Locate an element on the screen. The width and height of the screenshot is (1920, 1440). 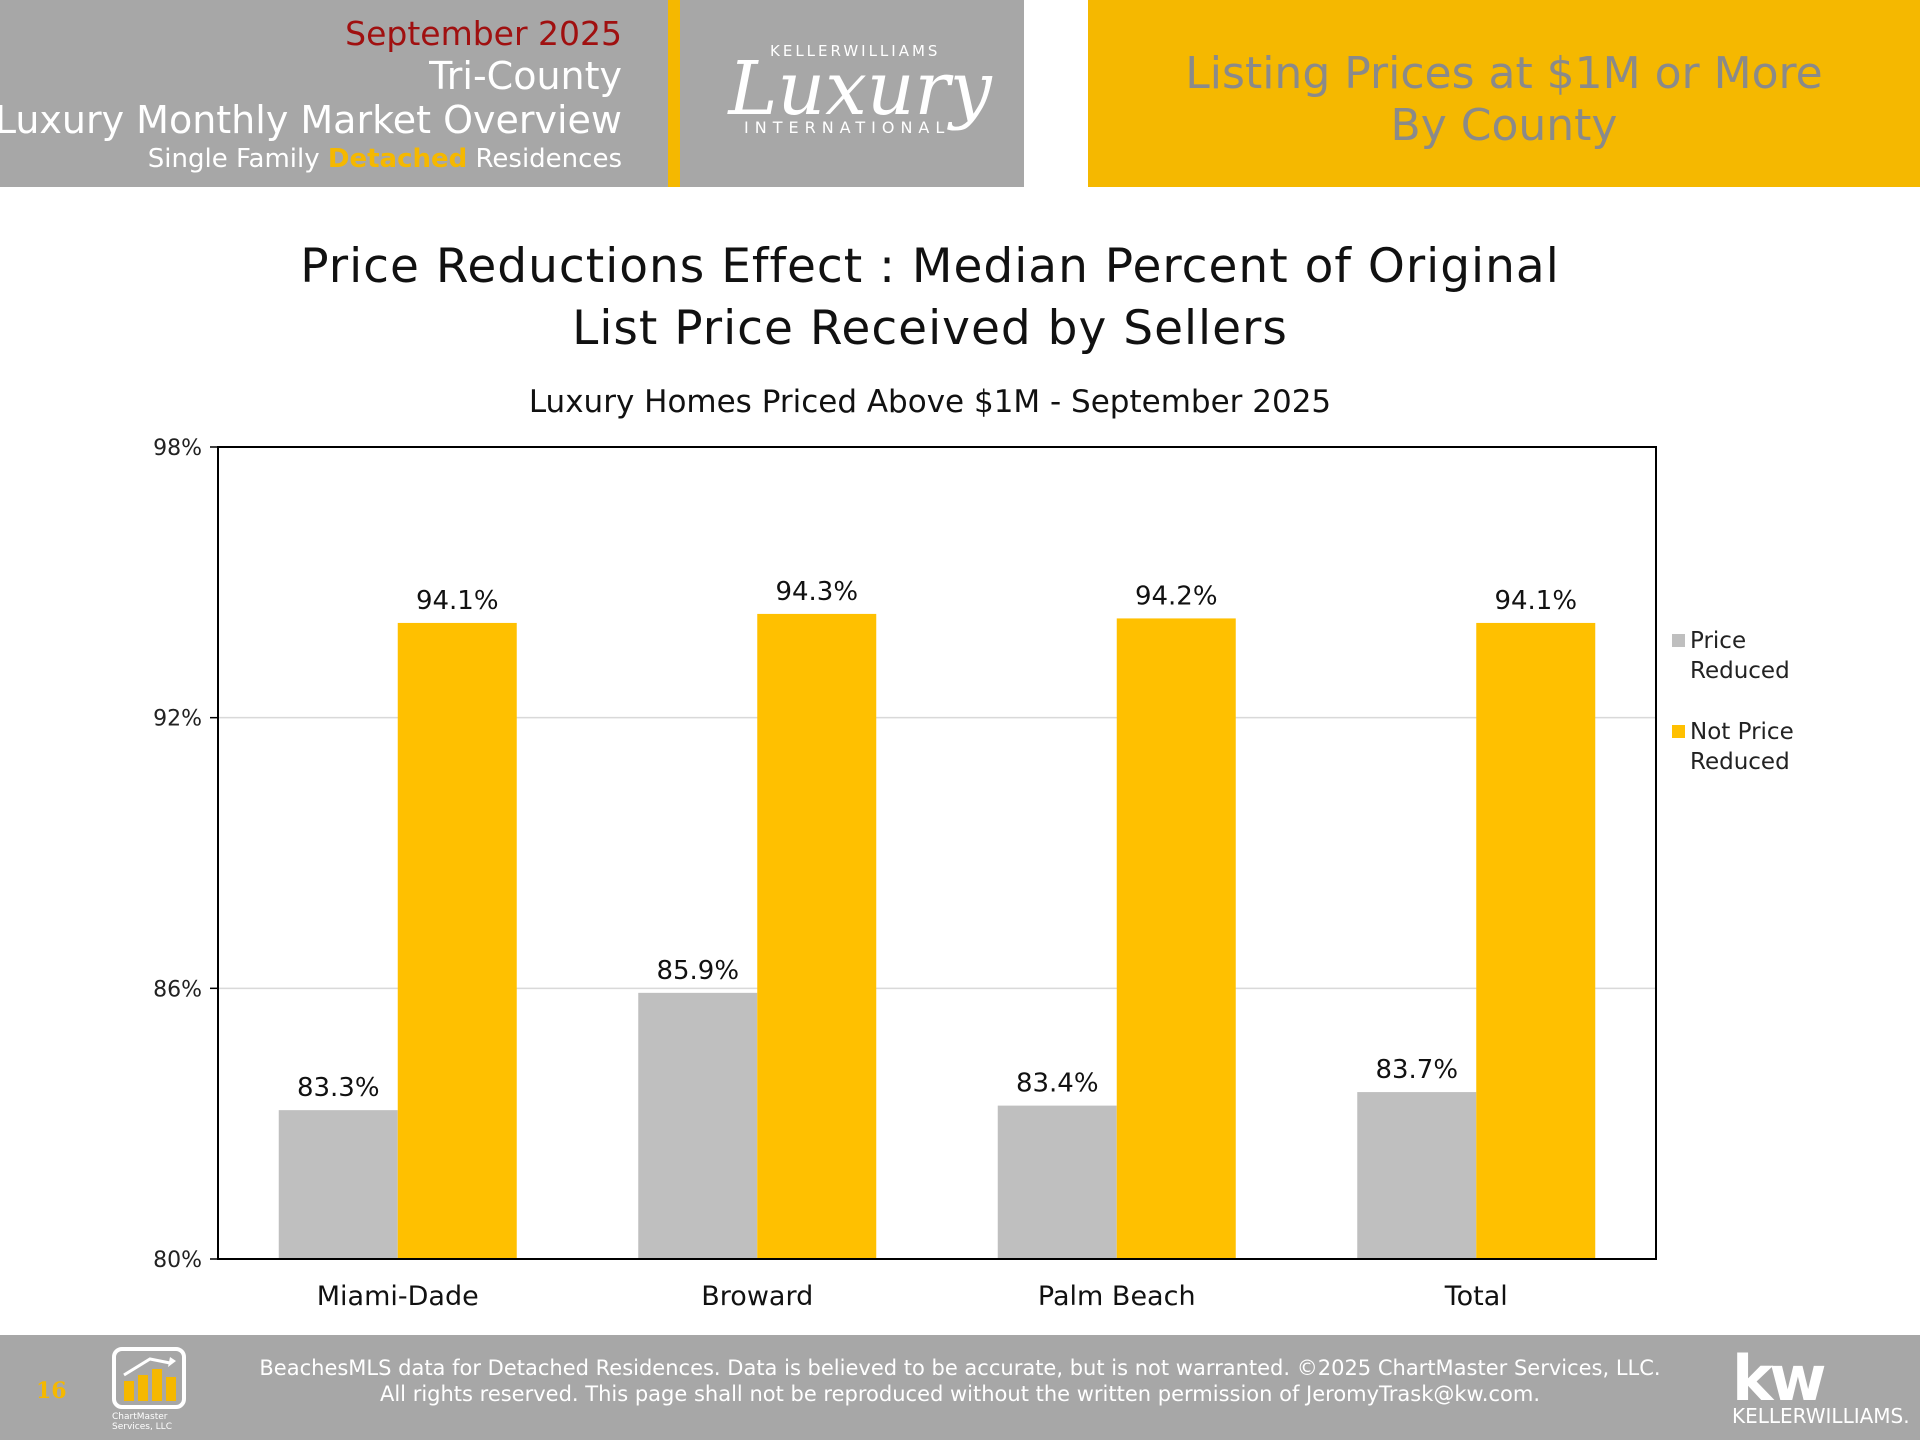
kw-logo-name: KELLERWILLIAMS. is located at coordinates (1821, 1416).